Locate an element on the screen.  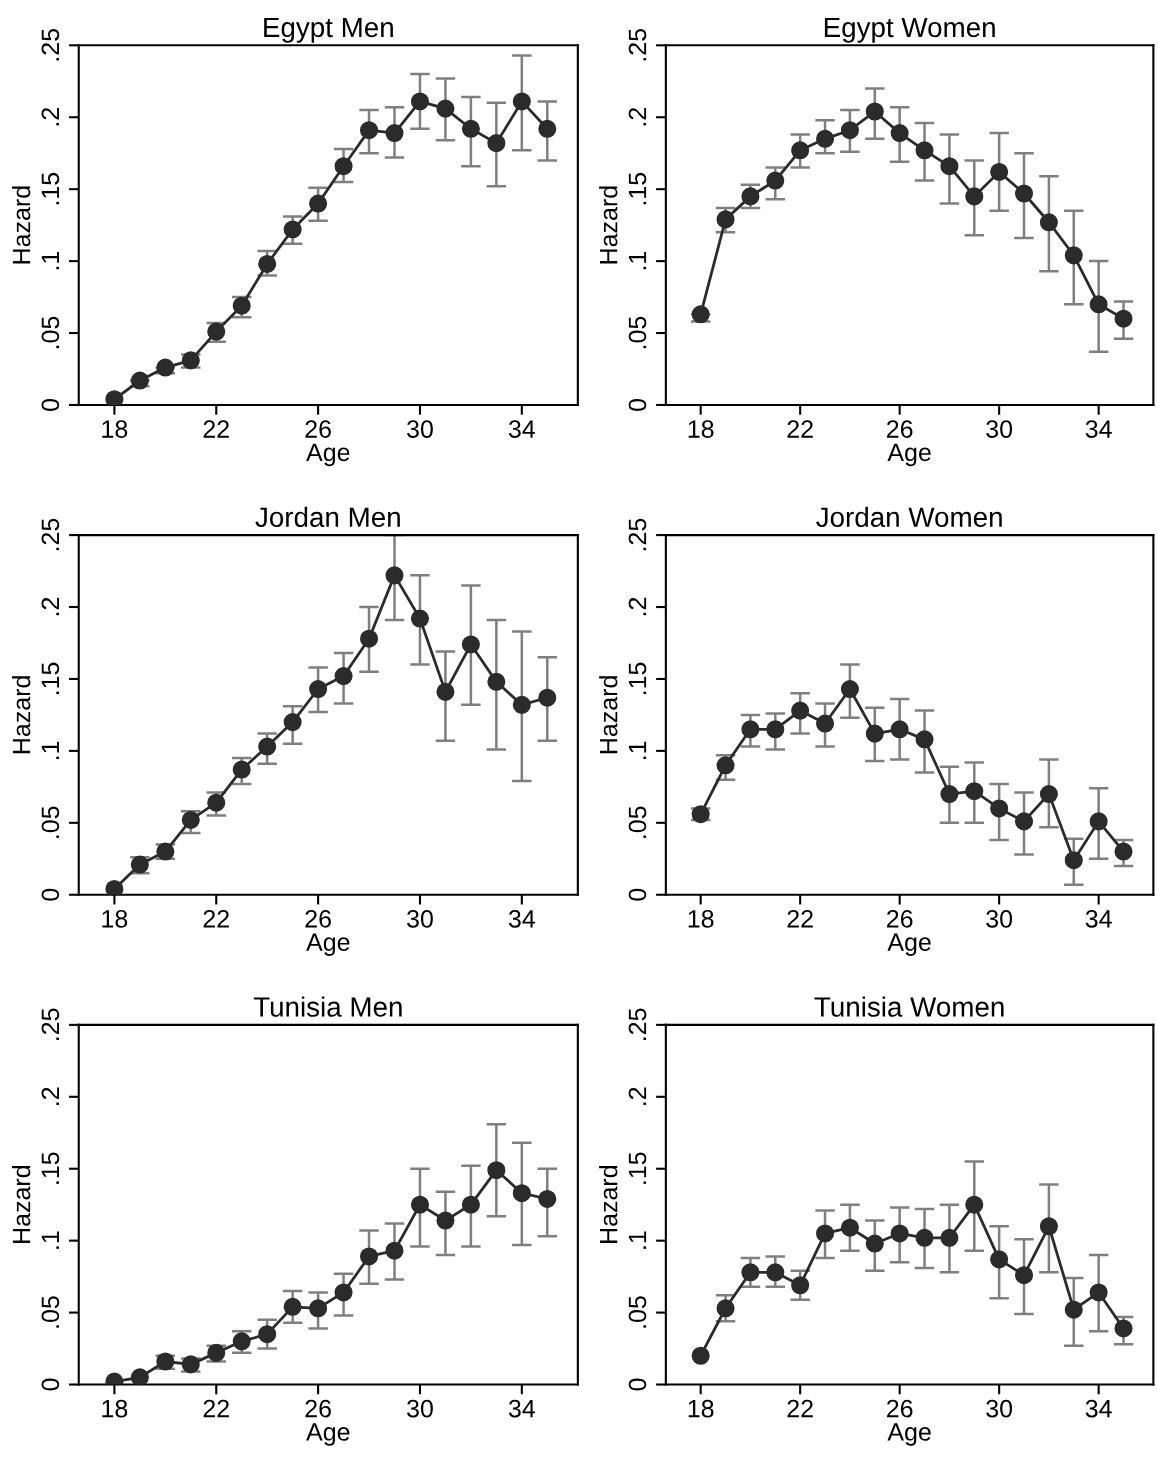
x-axis-title: Age is located at coordinates (328, 1434).